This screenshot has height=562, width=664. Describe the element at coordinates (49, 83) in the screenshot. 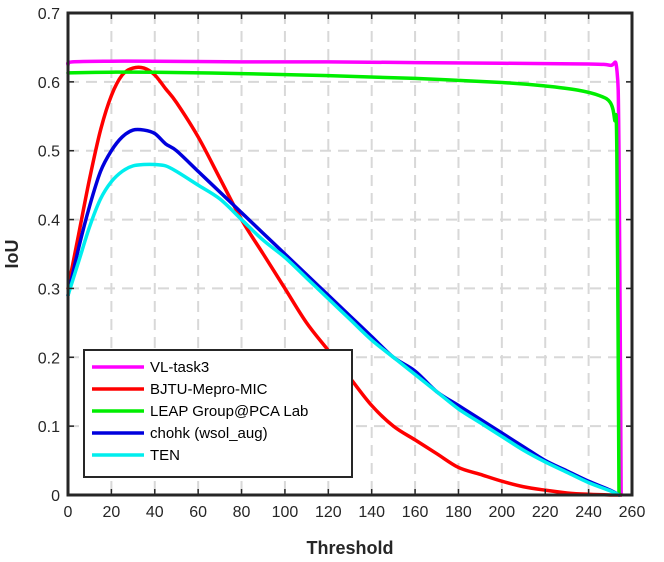

I see `y-tick-label: 0.6` at that location.